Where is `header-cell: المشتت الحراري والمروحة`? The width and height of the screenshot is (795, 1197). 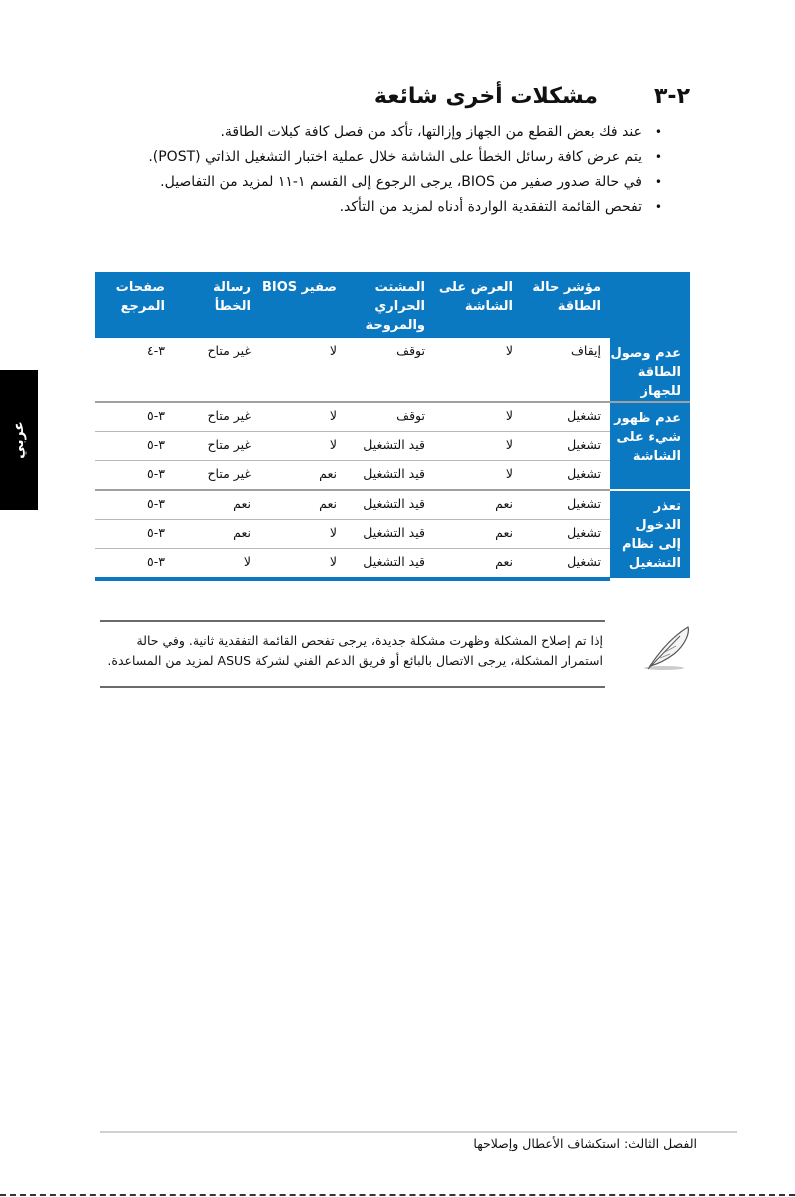 header-cell: المشتت الحراري والمروحة is located at coordinates (390, 305).